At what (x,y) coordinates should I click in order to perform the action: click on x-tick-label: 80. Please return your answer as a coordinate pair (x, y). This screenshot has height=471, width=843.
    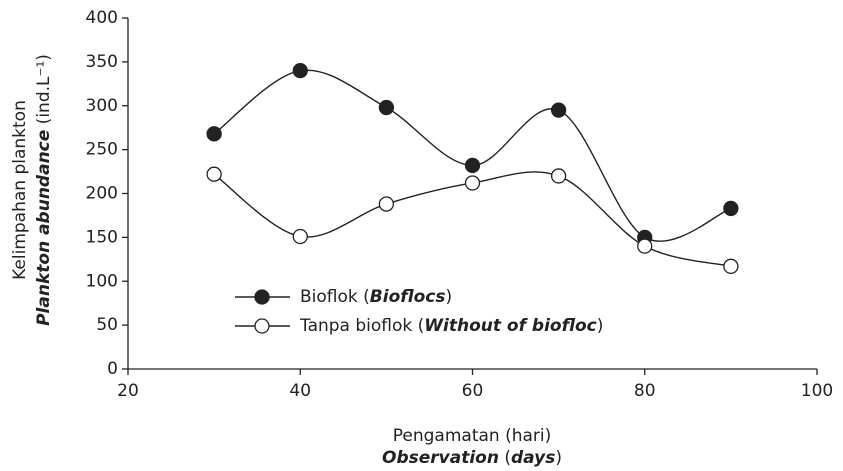
    Looking at the image, I should click on (645, 391).